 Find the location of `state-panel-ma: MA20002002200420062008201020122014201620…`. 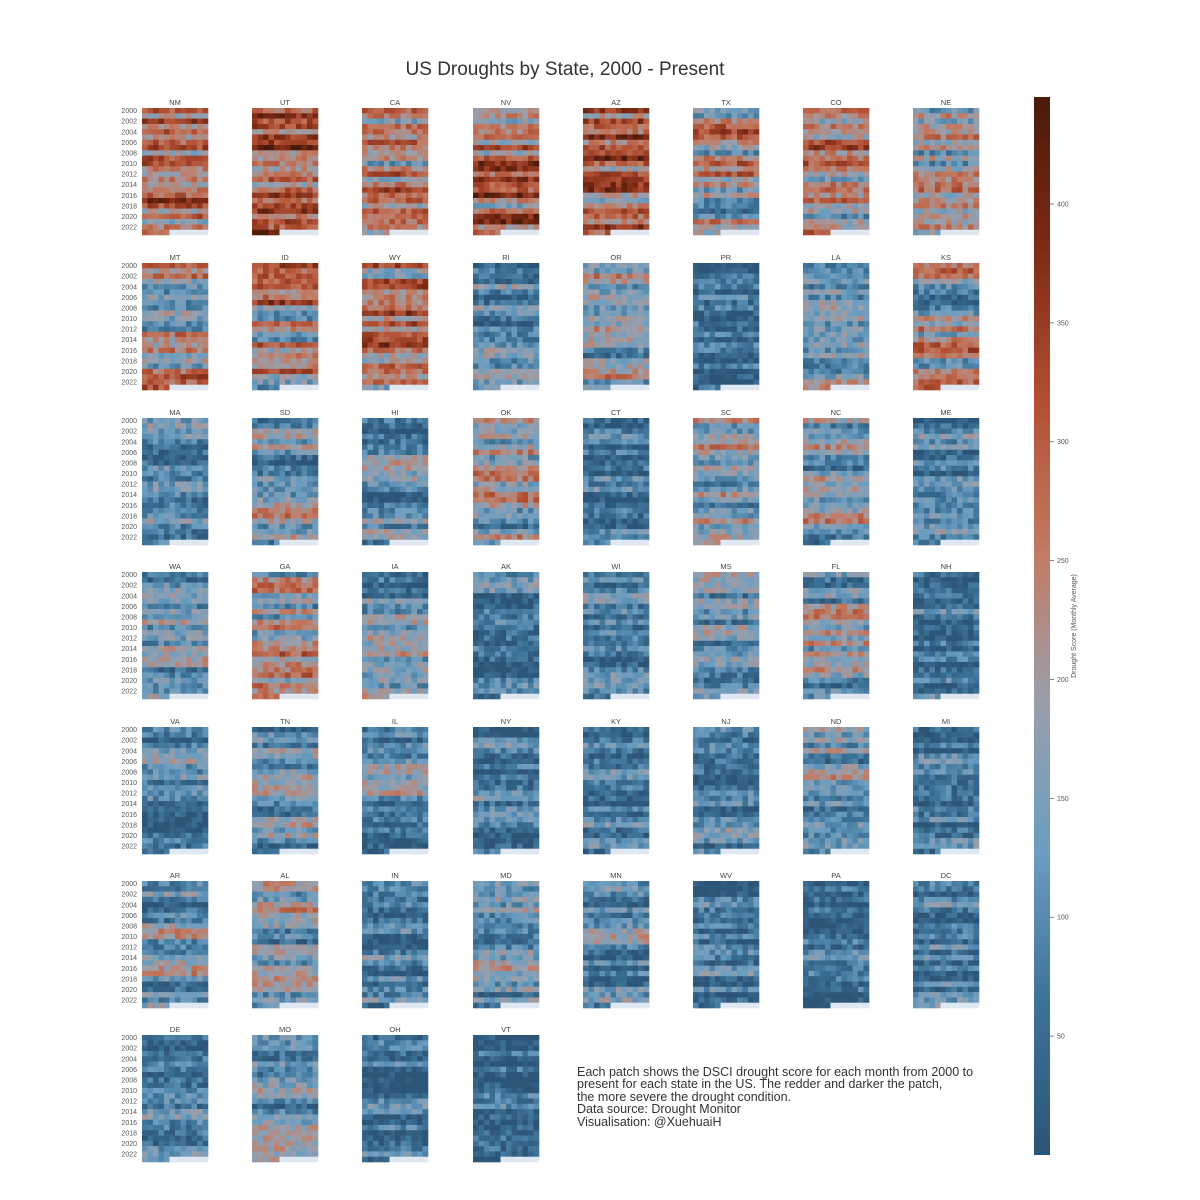

state-panel-ma: MA20002002200420062008201020122014201620… is located at coordinates (165, 477).